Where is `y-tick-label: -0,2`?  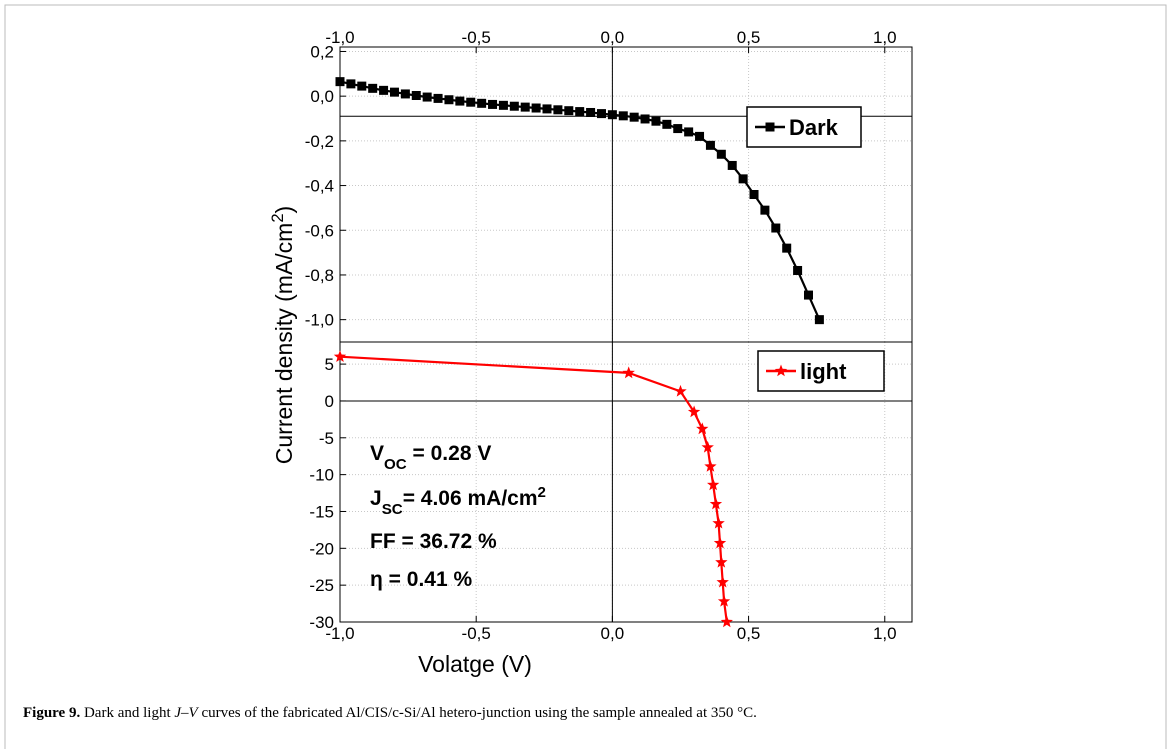 y-tick-label: -0,2 is located at coordinates (319, 141).